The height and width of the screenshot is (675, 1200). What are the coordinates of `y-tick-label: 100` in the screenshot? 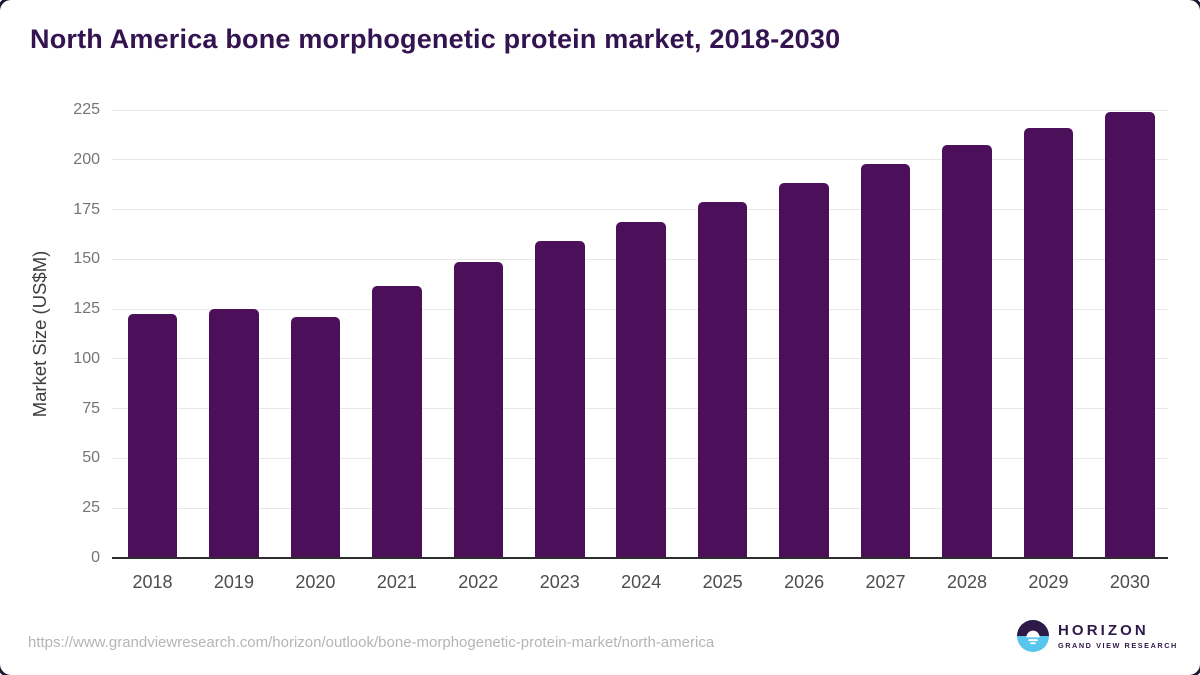 It's located at (86, 358).